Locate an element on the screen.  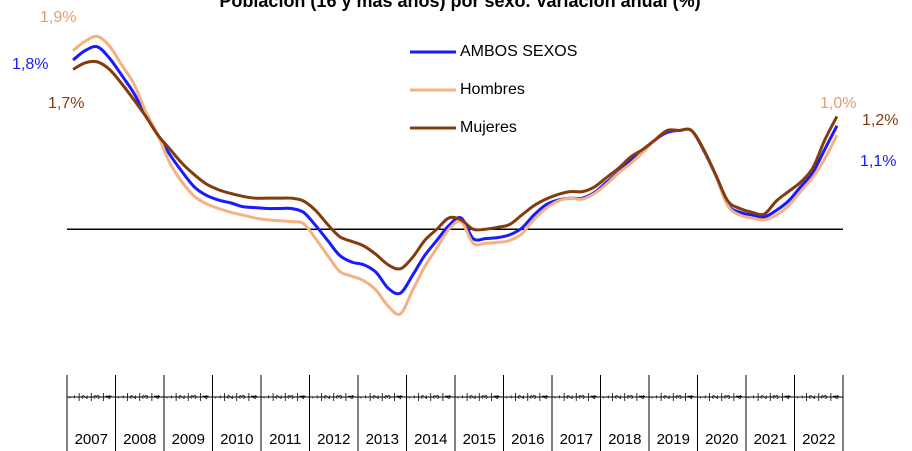
legend-label: Mujeres is located at coordinates (488, 127).